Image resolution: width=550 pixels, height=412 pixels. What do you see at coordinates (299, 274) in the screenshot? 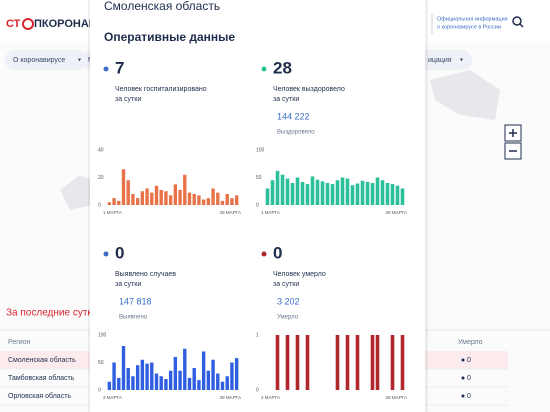
I see `stat-label: Человек умерло` at bounding box center [299, 274].